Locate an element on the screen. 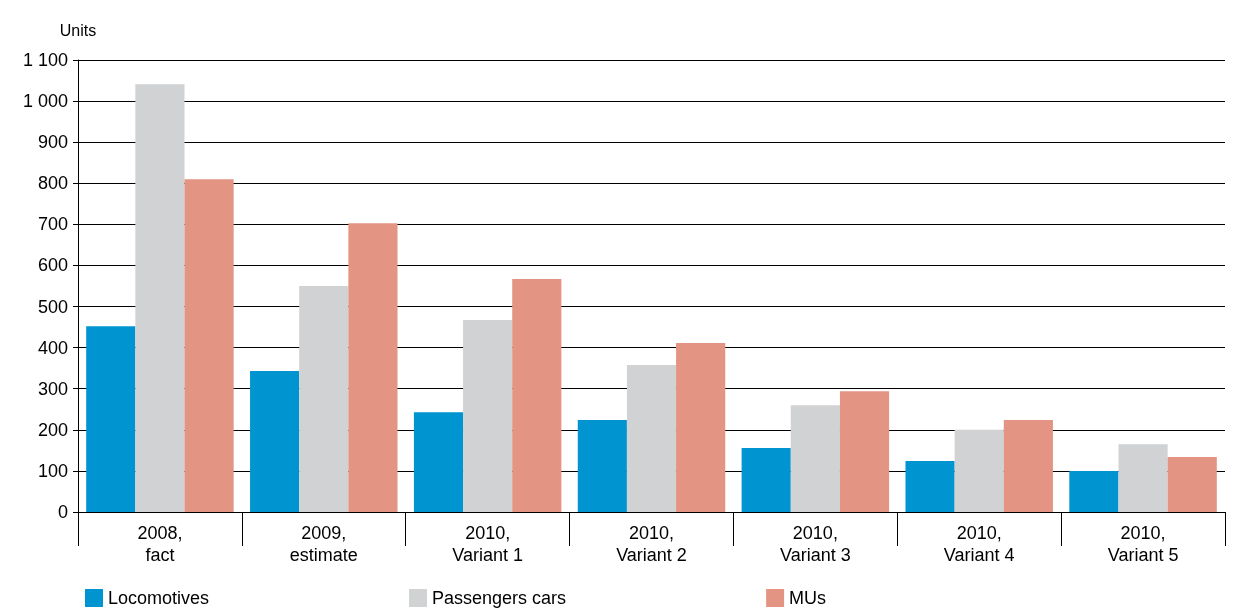 This screenshot has width=1241, height=612. y-tick-label: 600 is located at coordinates (52, 265).